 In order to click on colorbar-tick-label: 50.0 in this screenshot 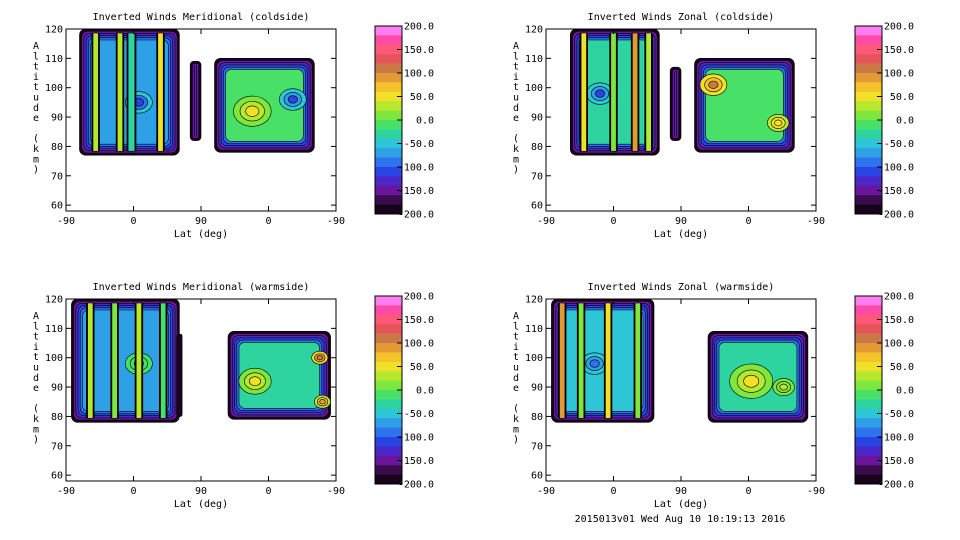, I will do `click(422, 367)`.